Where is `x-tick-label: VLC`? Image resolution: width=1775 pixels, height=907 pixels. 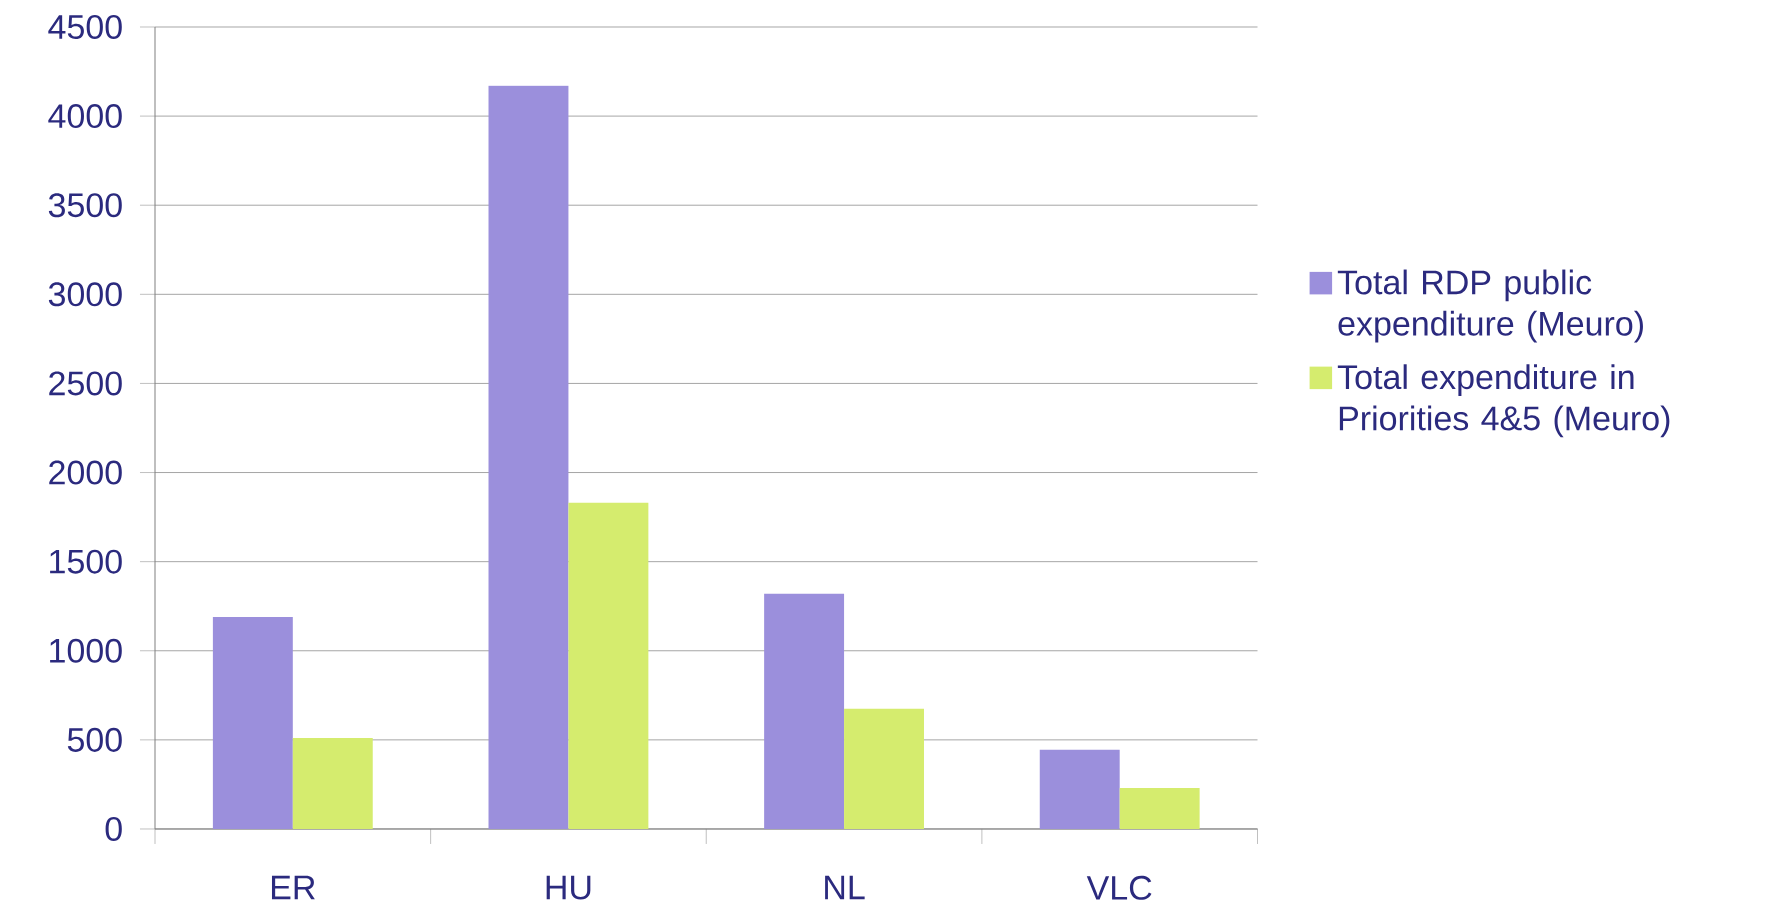 x-tick-label: VLC is located at coordinates (1119, 887).